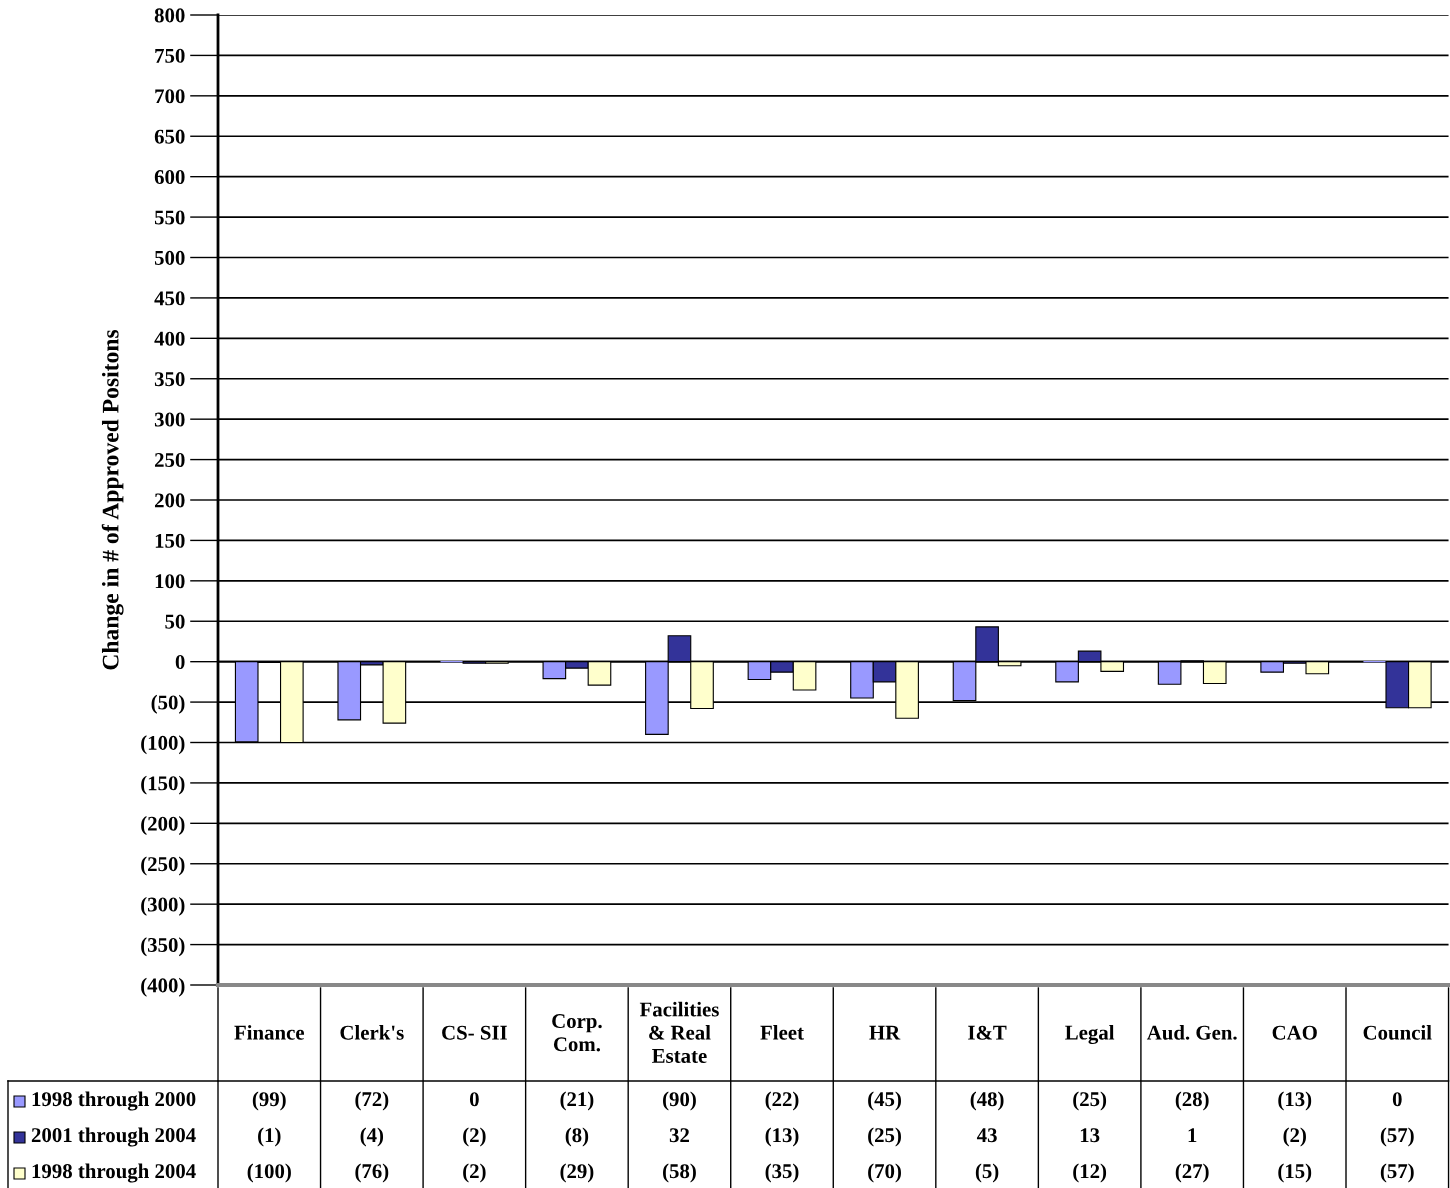 The height and width of the screenshot is (1188, 1450). Describe the element at coordinates (577, 1033) in the screenshot. I see `x-tick-label: Corp. Com.` at that location.